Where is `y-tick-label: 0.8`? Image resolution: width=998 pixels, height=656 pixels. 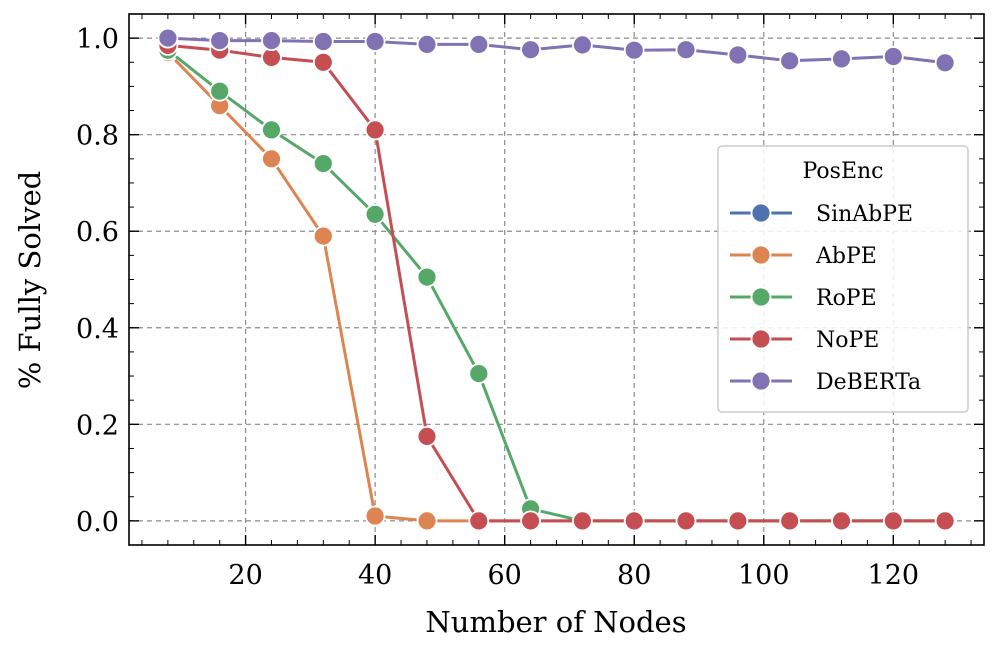 y-tick-label: 0.8 is located at coordinates (97, 136).